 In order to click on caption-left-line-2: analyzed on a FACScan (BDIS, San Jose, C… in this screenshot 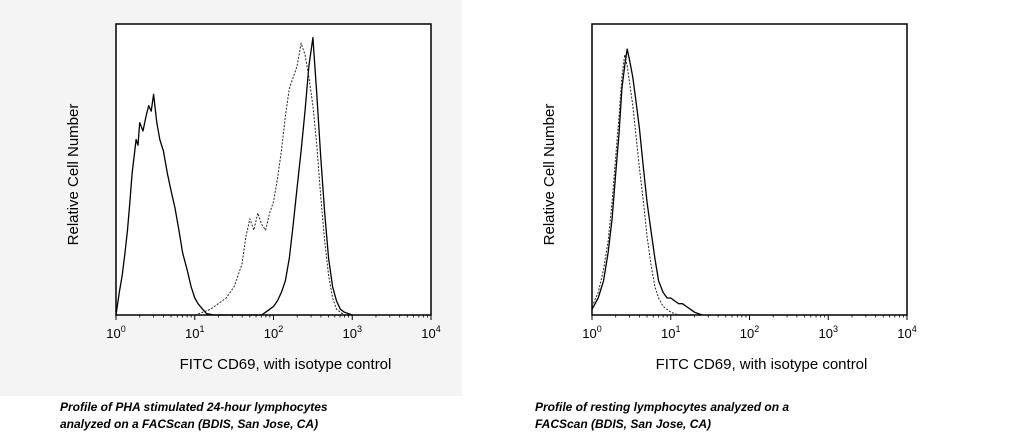, I will do `click(189, 424)`.